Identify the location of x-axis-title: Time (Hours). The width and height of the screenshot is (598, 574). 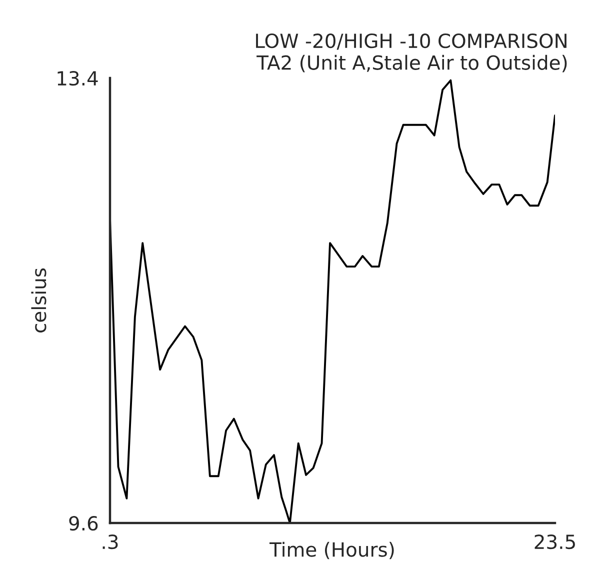
(331, 551).